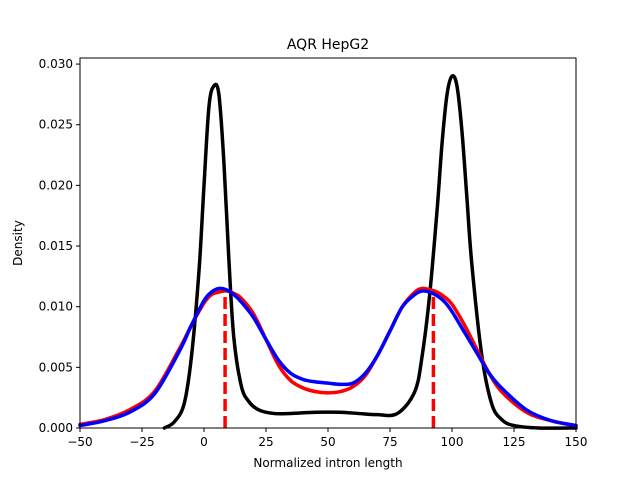  Describe the element at coordinates (141, 442) in the screenshot. I see `x-tick-label: −25` at that location.